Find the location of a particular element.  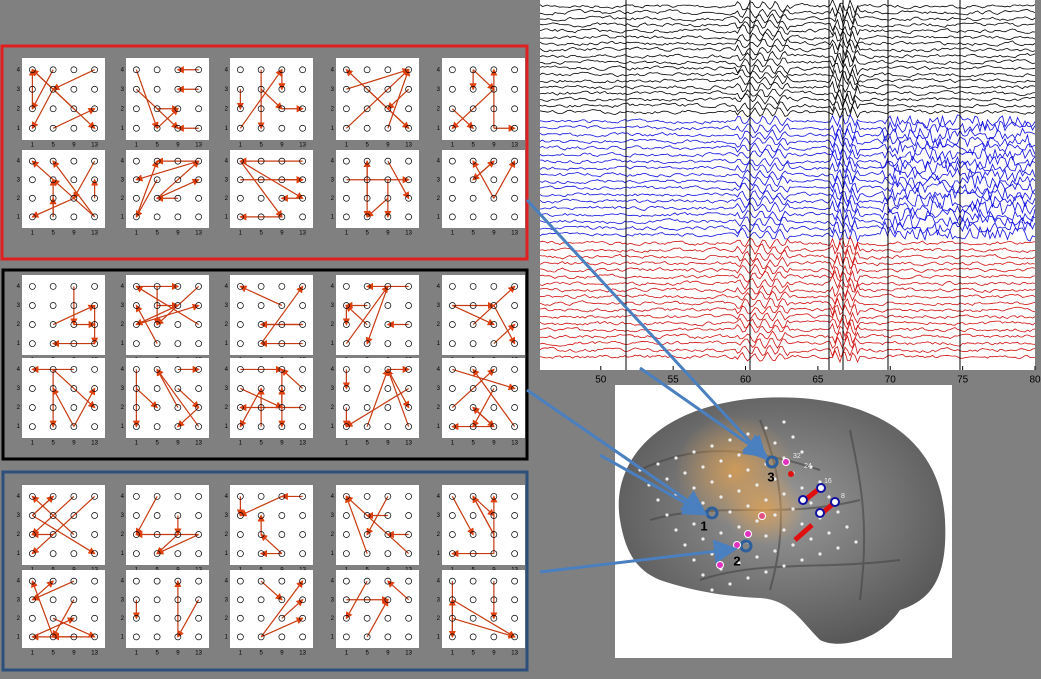

black-box is located at coordinates (265, 364).